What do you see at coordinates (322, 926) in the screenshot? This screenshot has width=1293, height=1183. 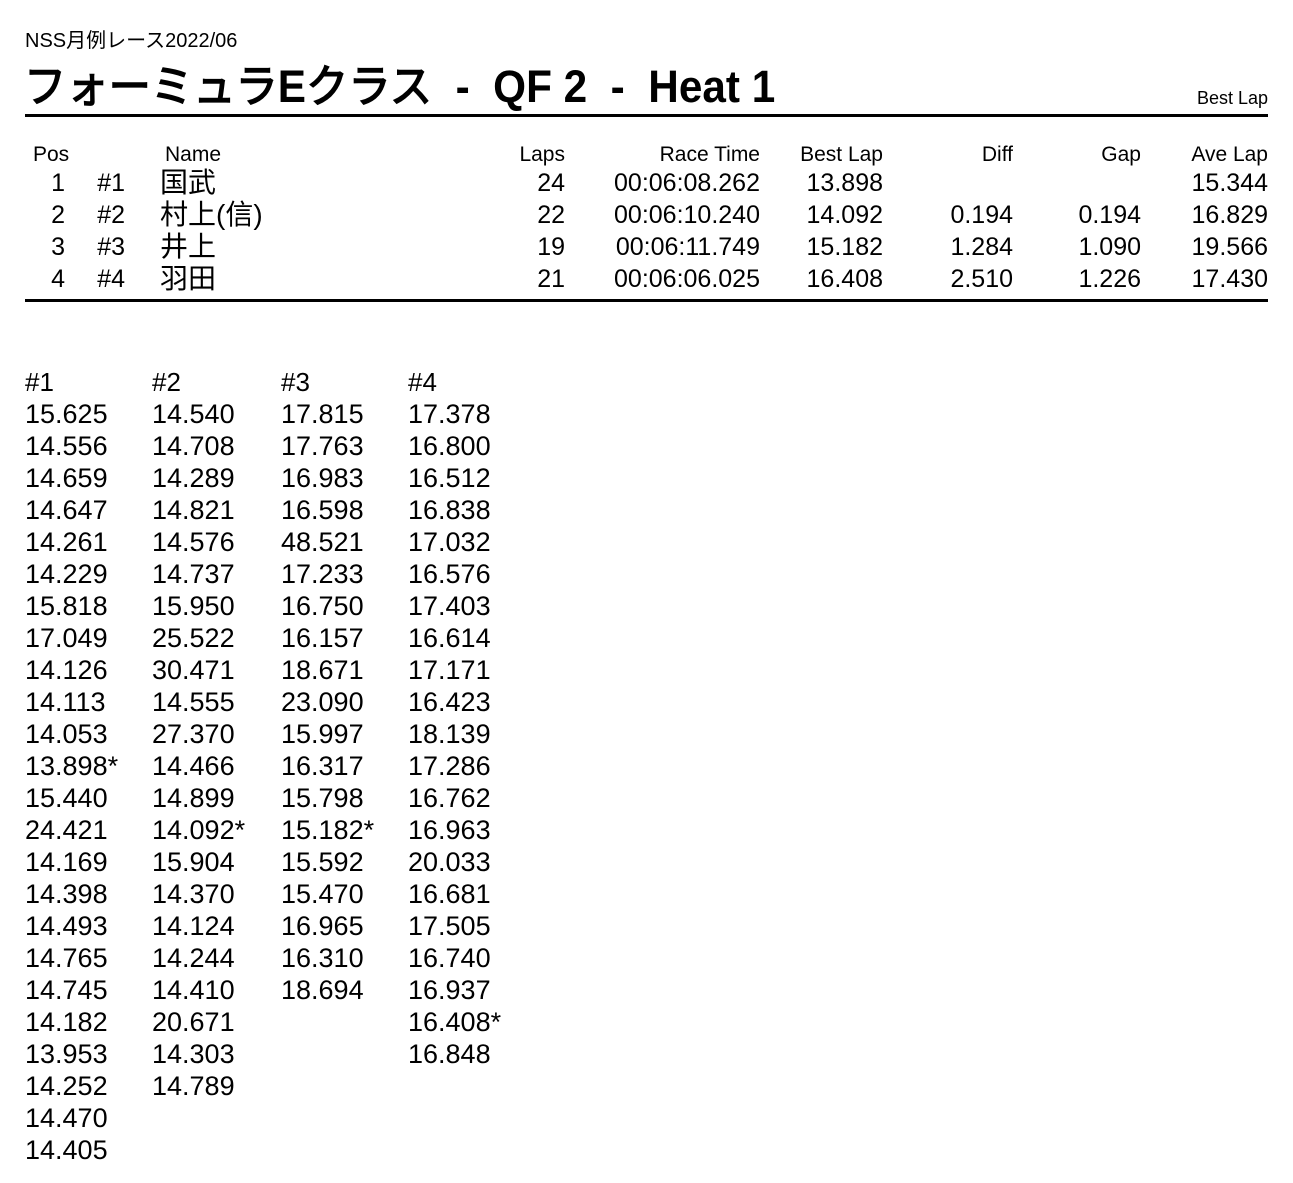 I see `lap-time: 16.965` at bounding box center [322, 926].